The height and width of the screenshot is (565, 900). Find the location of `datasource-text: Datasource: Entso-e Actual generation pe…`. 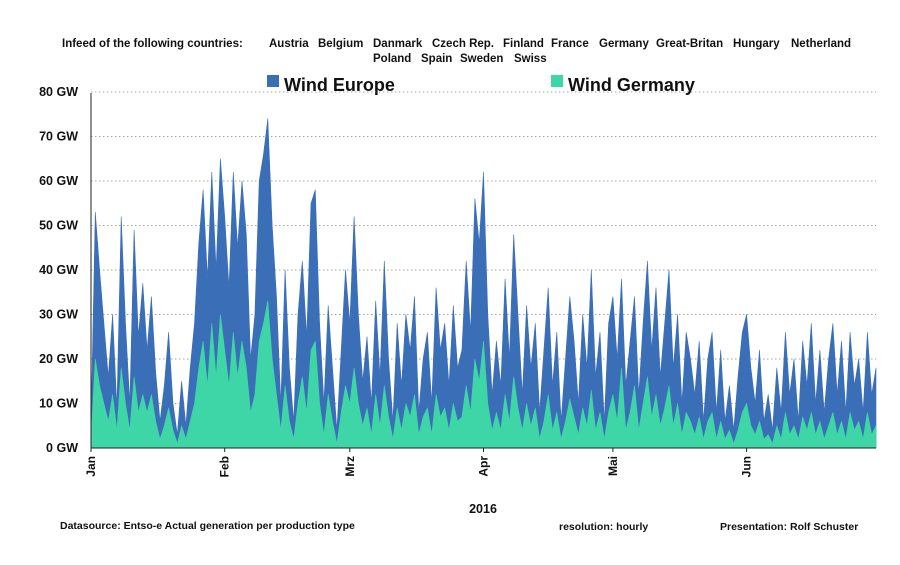

datasource-text: Datasource: Entso-e Actual generation pe… is located at coordinates (207, 526).